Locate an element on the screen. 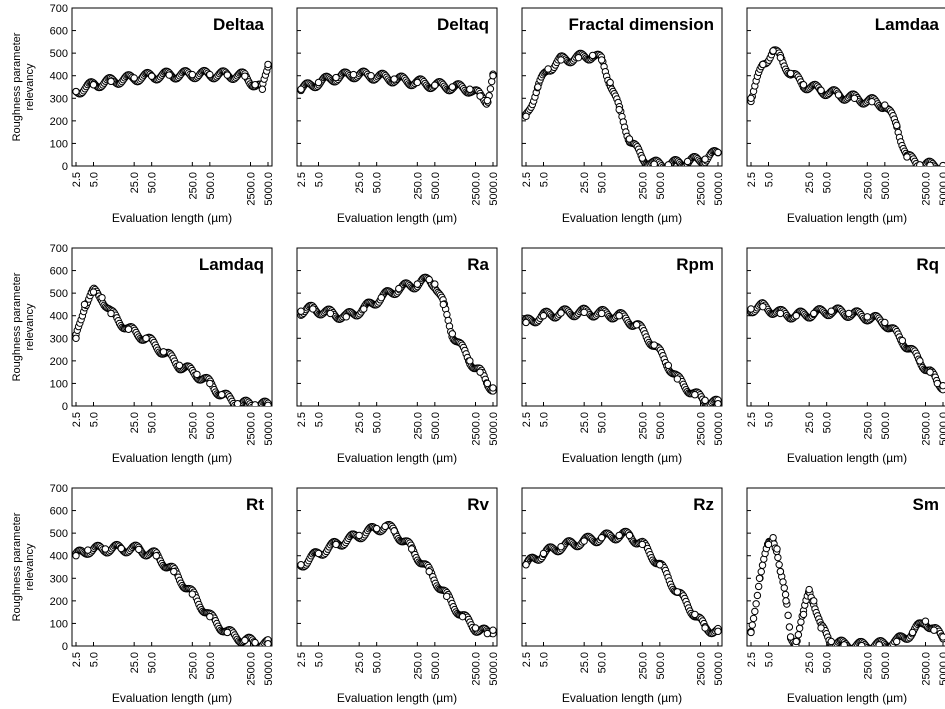 The width and height of the screenshot is (945, 709). x-tick-label: 2.5 is located at coordinates (527, 179).